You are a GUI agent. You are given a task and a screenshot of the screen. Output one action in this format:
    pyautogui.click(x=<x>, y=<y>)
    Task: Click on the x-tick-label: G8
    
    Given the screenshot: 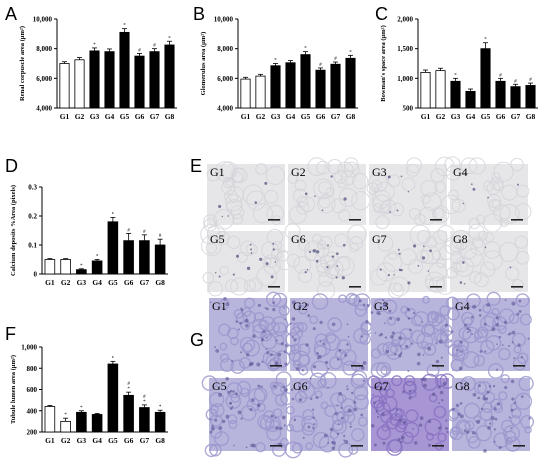 What is the action you would take?
    pyautogui.click(x=531, y=116)
    